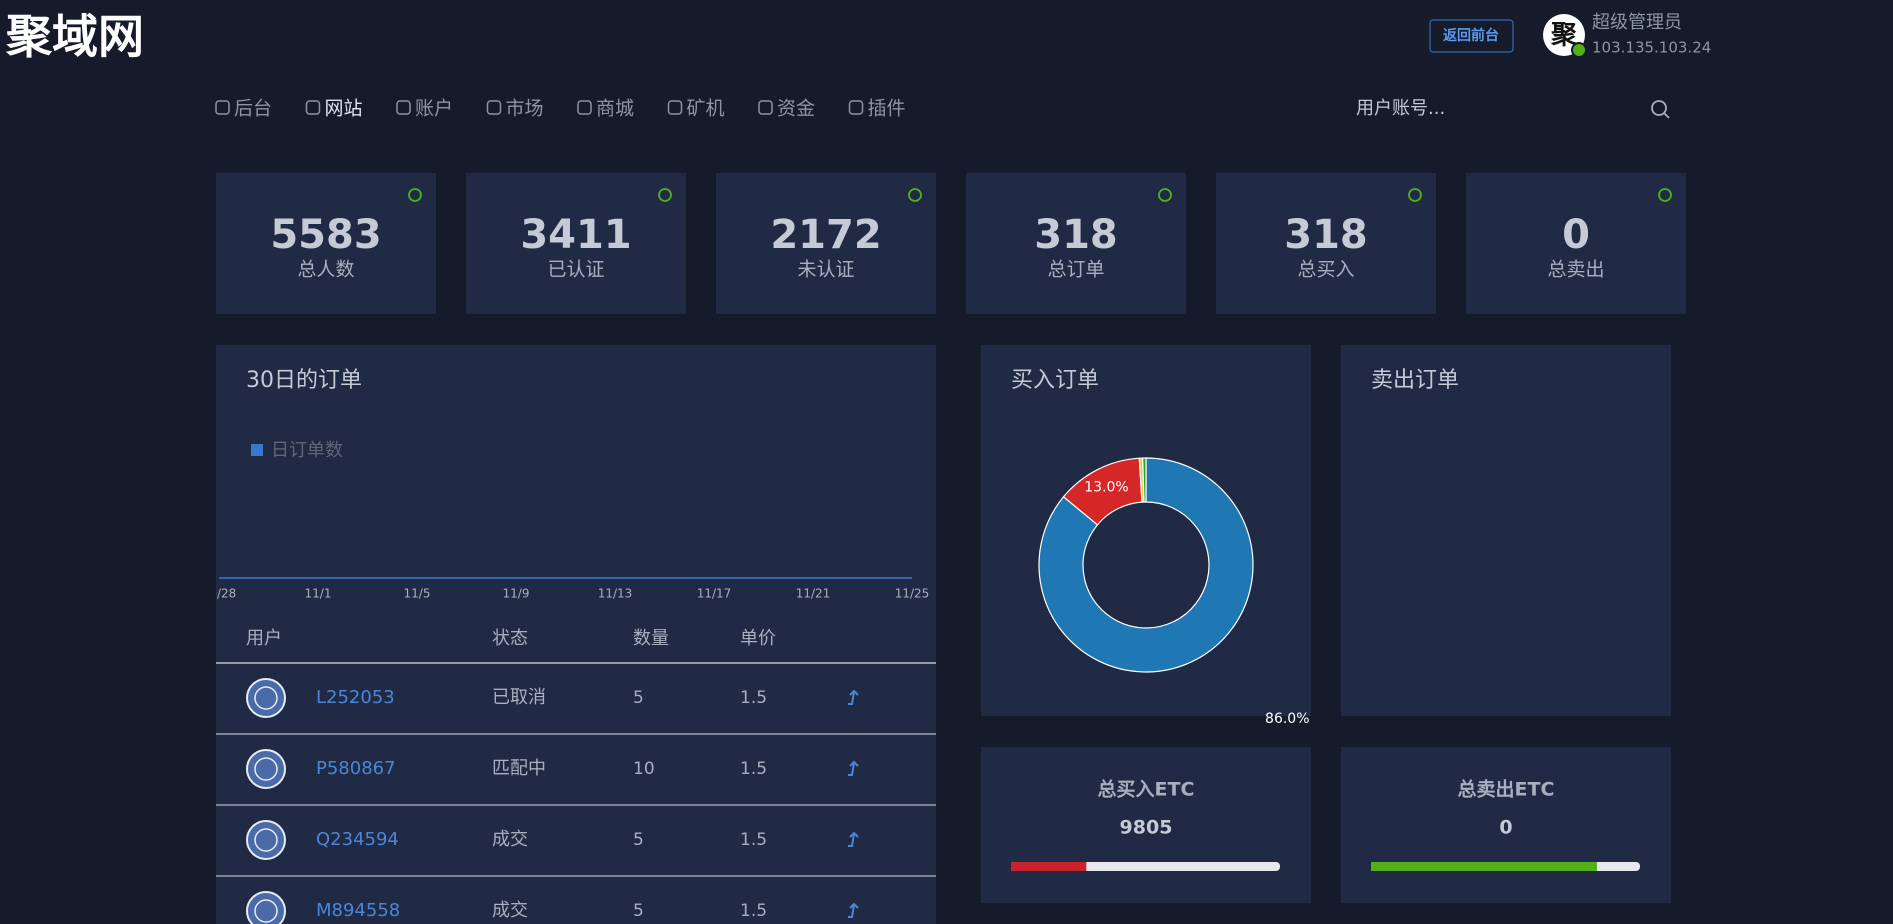 Image resolution: width=1893 pixels, height=924 pixels. What do you see at coordinates (417, 594) in the screenshot?
I see `x-tick-label: 11/5` at bounding box center [417, 594].